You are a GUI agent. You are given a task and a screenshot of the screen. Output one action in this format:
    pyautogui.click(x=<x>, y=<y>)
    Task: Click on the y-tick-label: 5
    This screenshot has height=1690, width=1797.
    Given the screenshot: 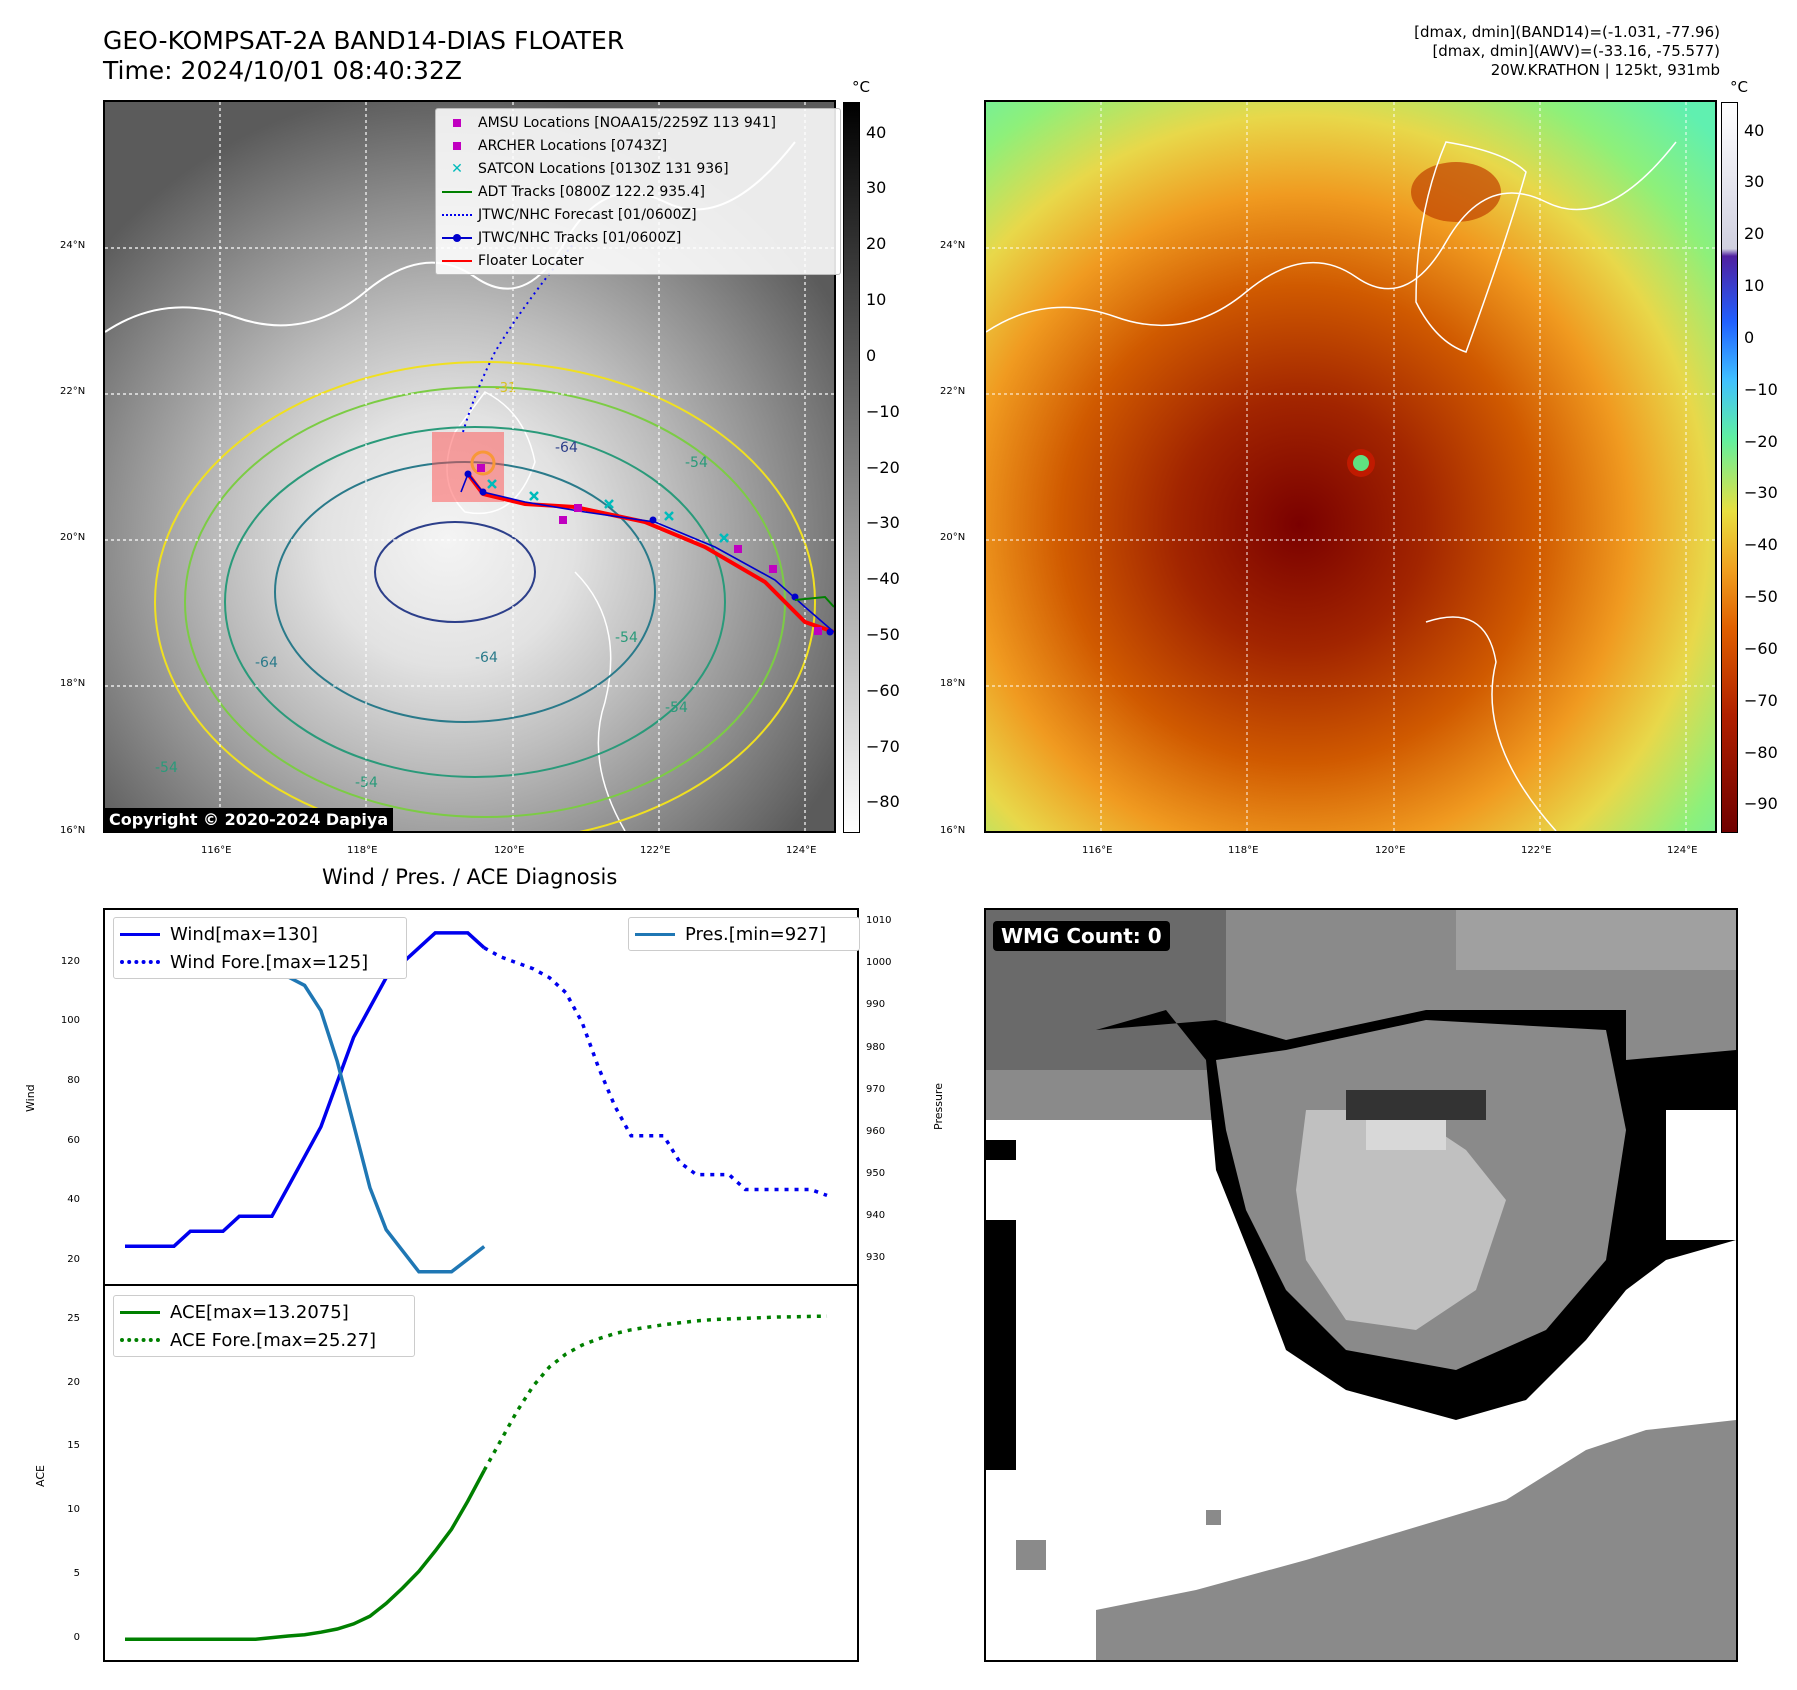 What is the action you would take?
    pyautogui.click(x=76, y=1574)
    